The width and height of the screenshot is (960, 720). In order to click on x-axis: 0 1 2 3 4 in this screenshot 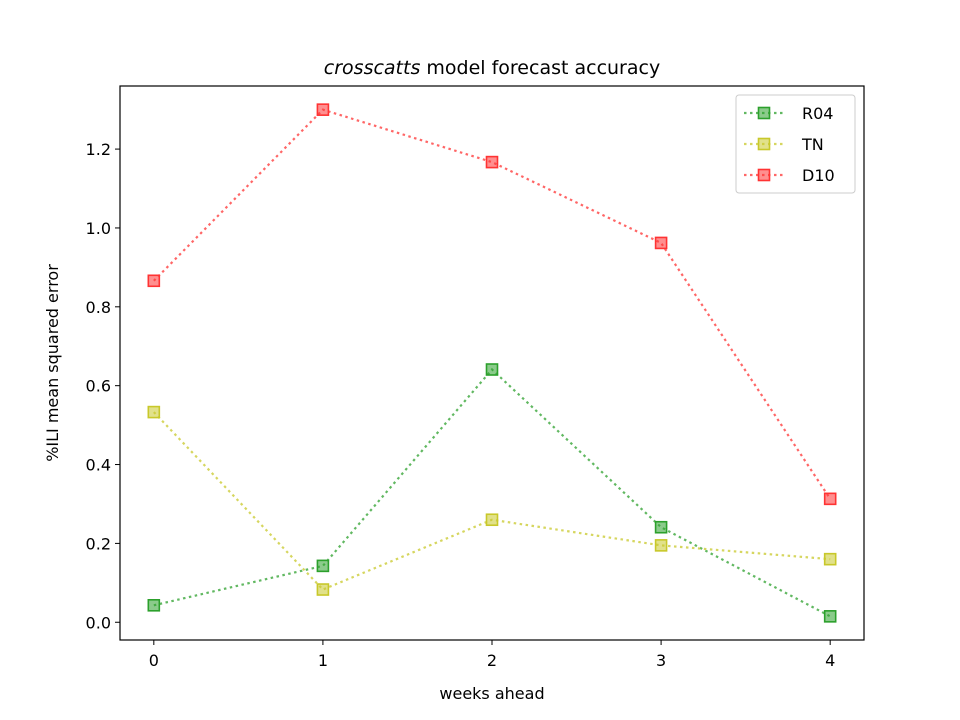, I will do `click(492, 655)`.